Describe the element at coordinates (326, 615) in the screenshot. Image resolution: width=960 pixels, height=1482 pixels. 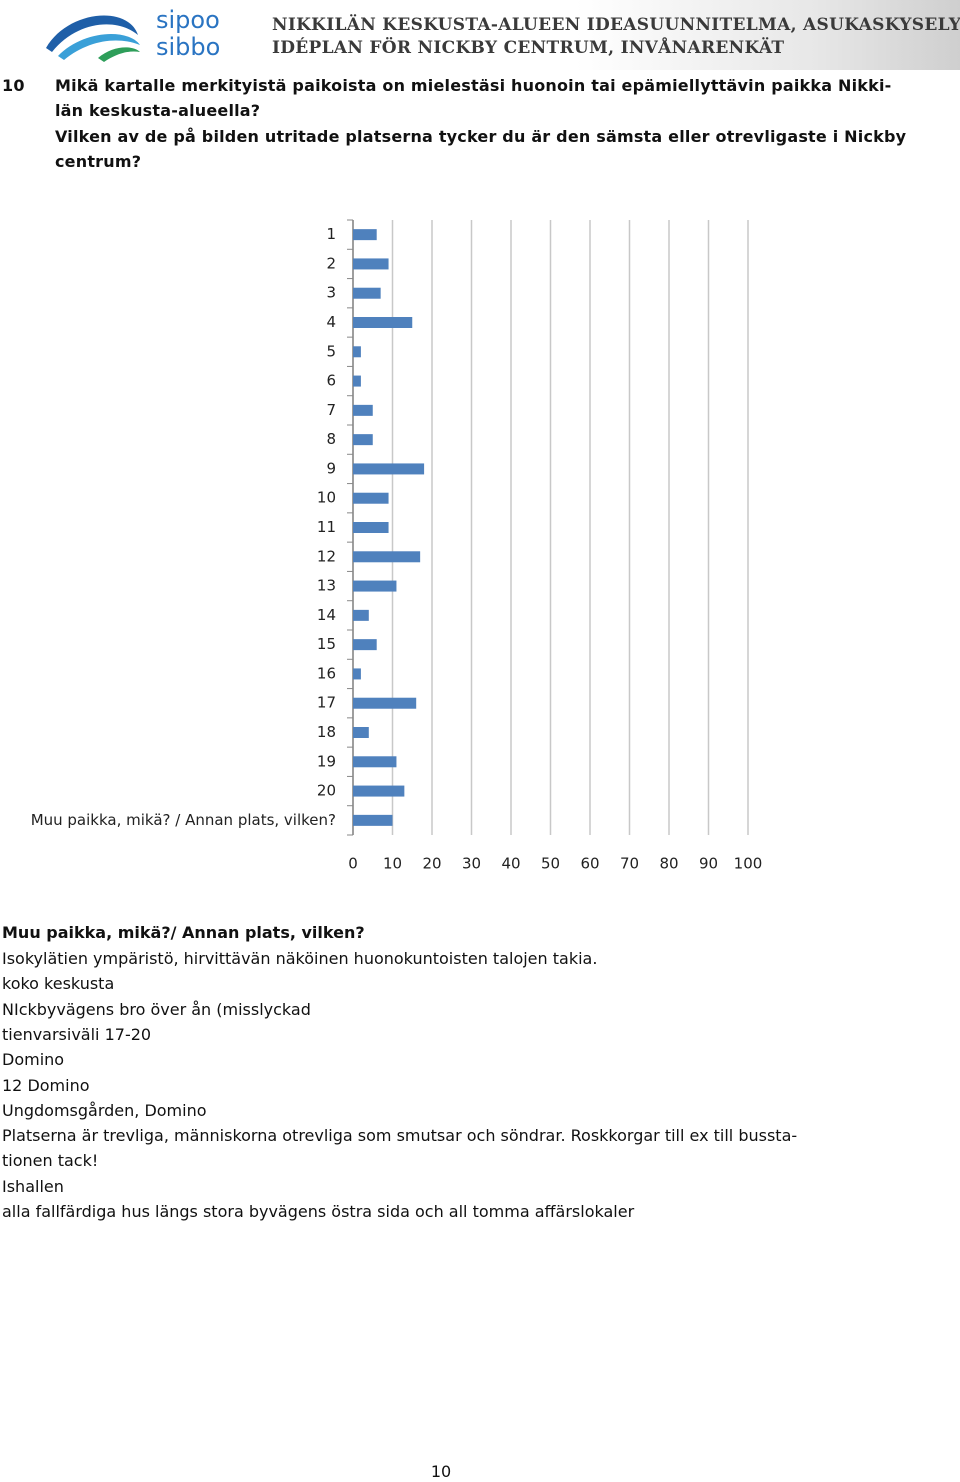
I see `y-tick-label: 14` at that location.